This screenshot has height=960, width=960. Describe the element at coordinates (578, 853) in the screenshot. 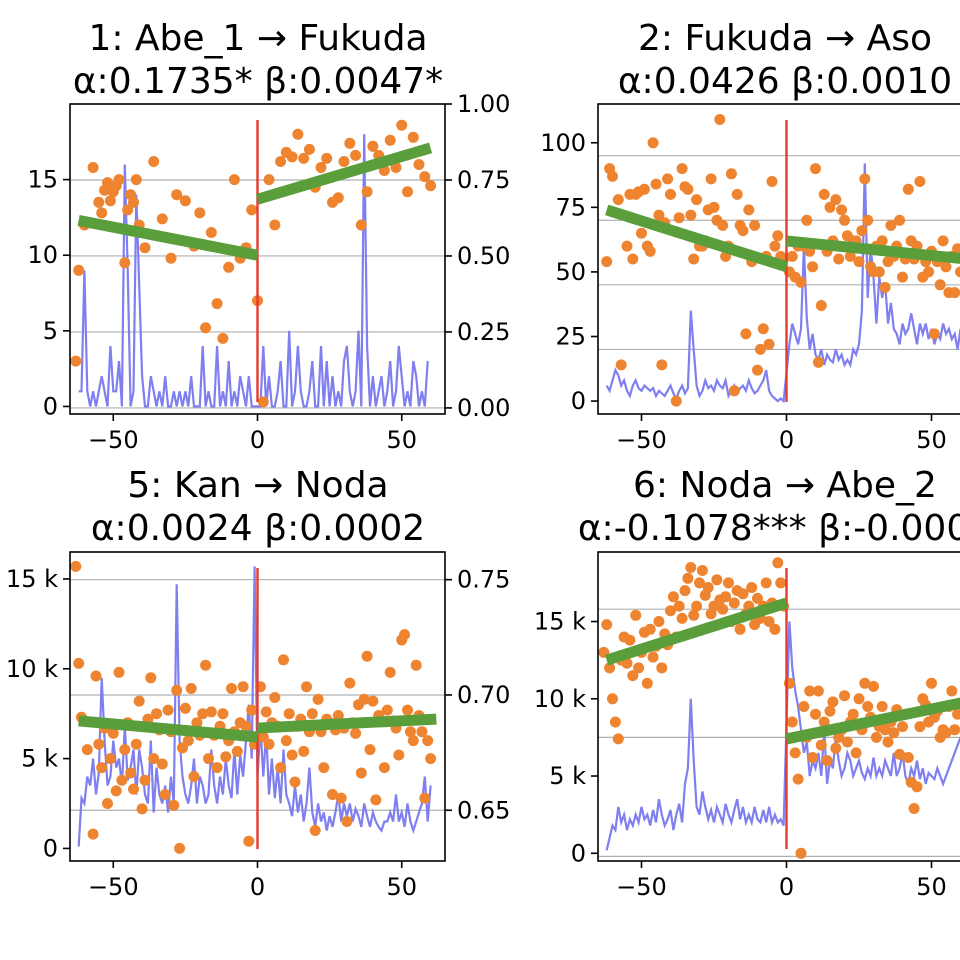

I see `y-tick-label-left: 0` at that location.